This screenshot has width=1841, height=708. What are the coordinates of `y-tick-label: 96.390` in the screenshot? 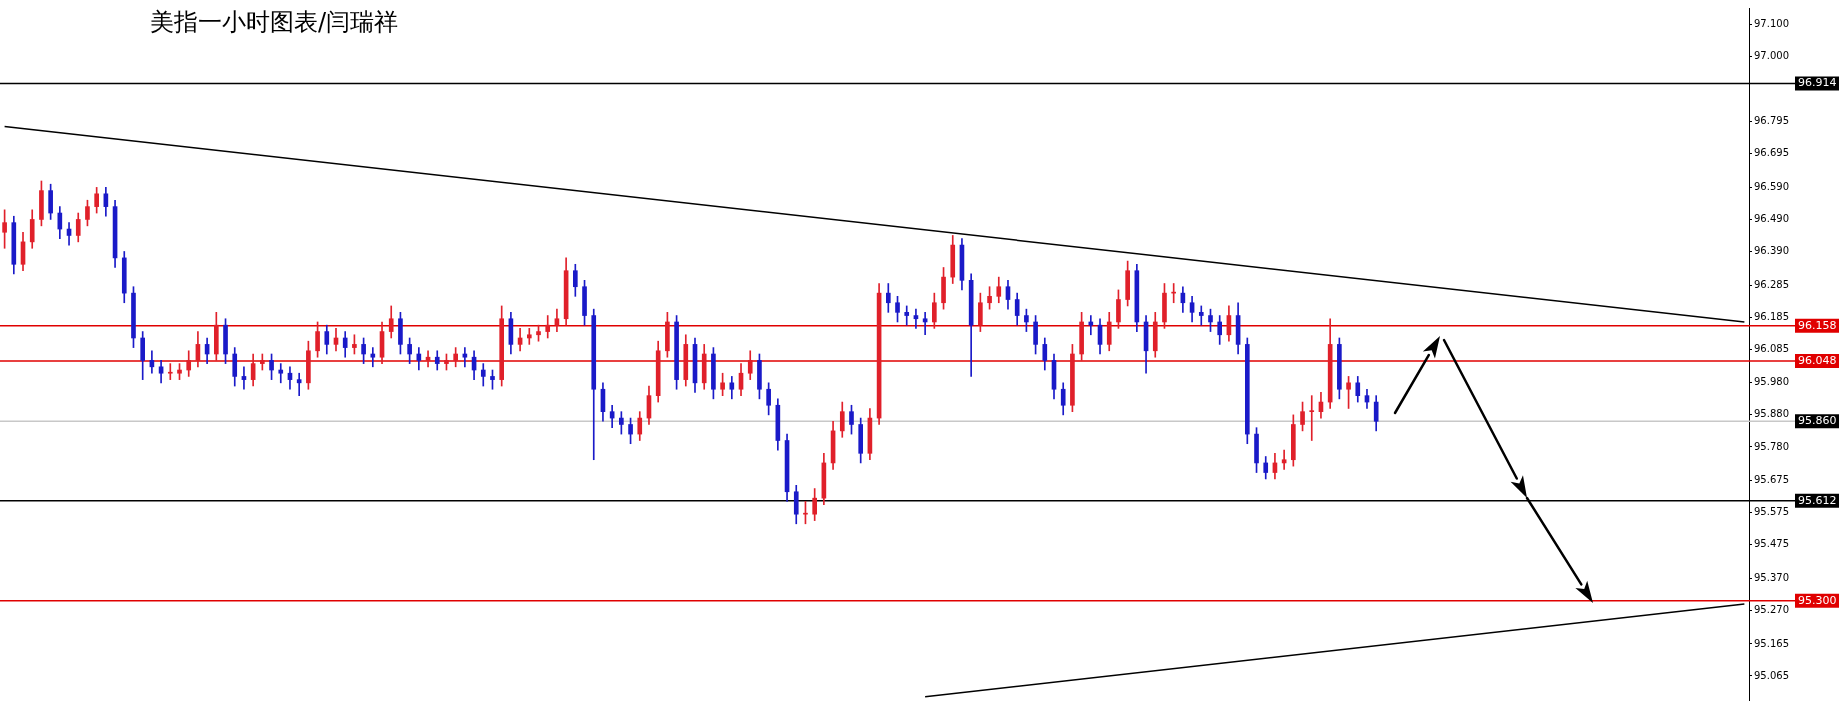 It's located at (1771, 251).